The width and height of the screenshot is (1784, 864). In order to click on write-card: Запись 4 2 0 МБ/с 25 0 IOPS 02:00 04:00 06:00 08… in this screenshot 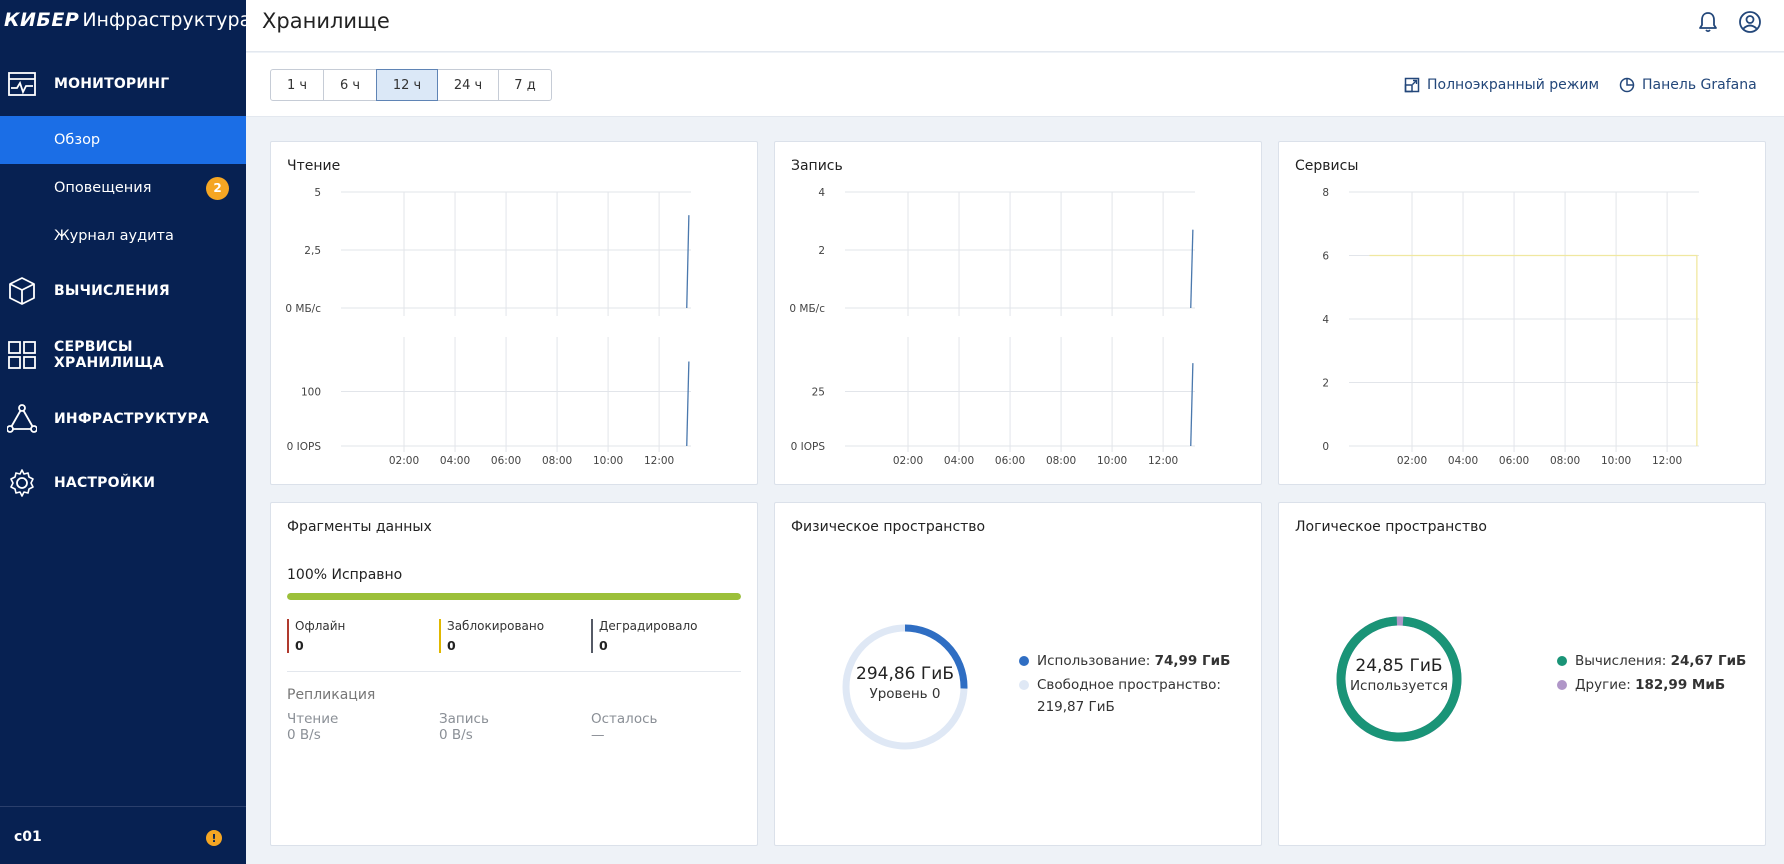, I will do `click(1018, 313)`.